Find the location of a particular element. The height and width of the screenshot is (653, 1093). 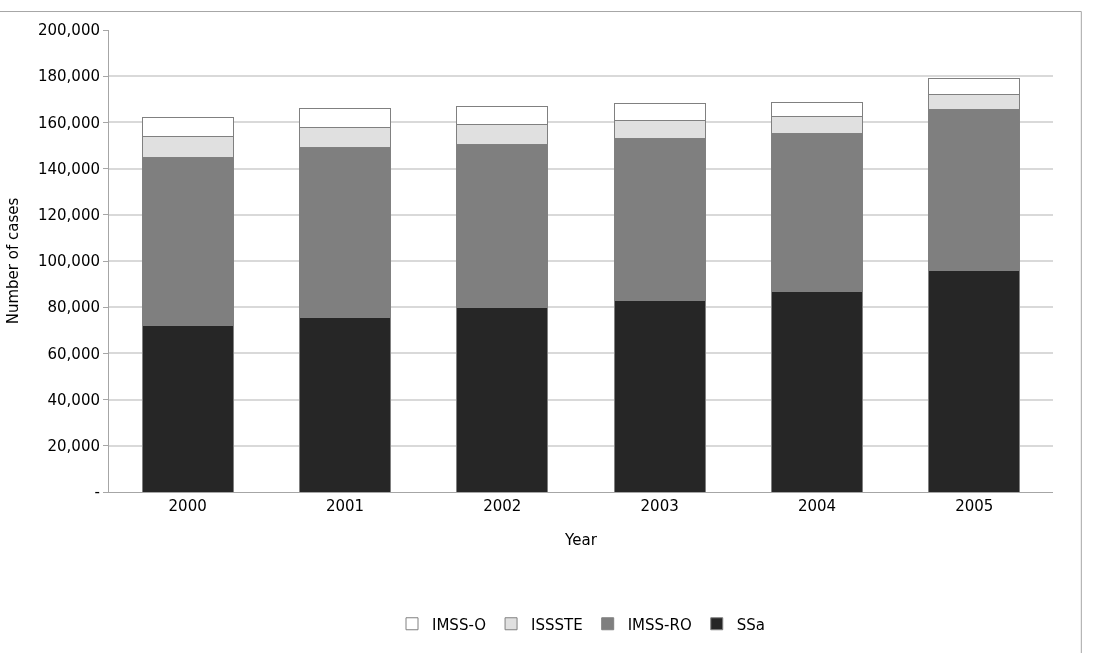

legend-label: SSa is located at coordinates (750, 624).